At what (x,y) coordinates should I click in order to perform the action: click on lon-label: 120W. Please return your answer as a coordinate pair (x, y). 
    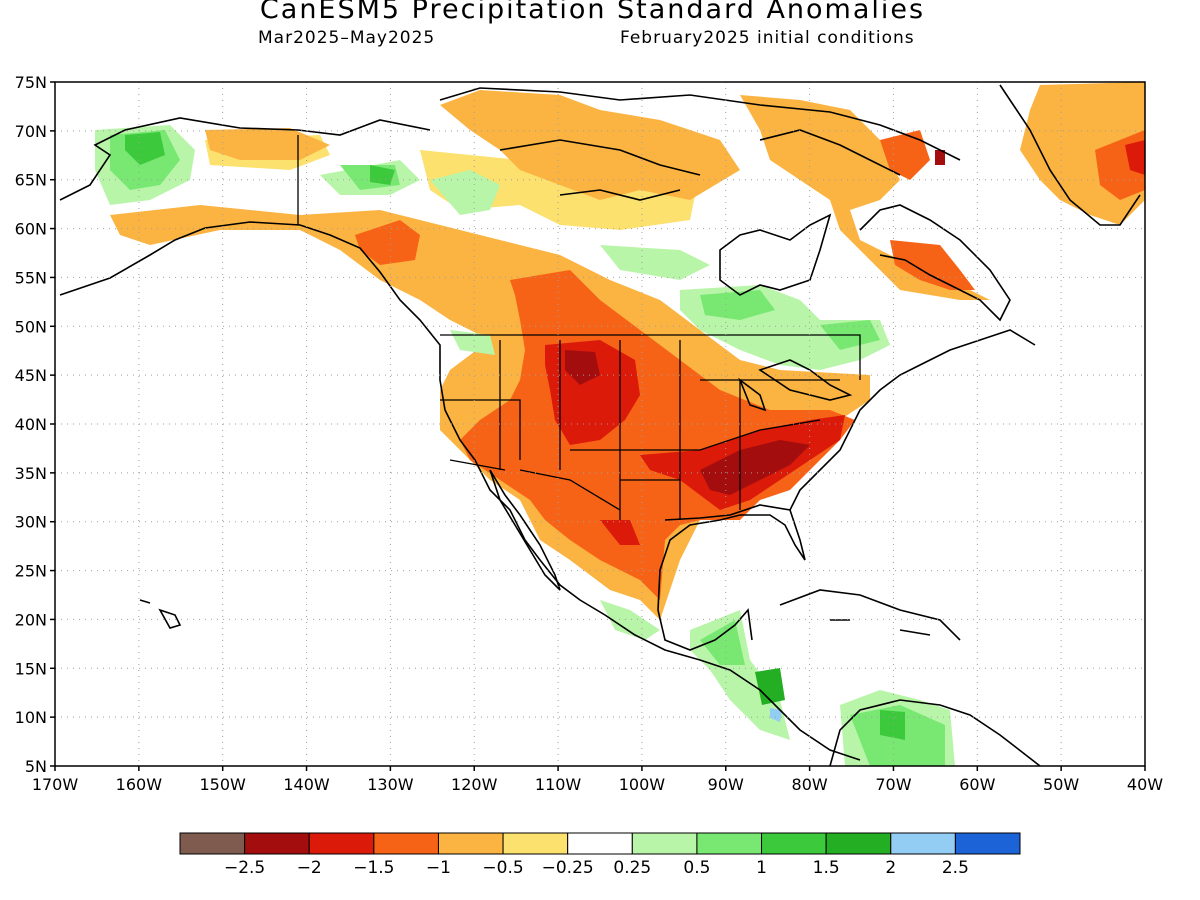
    Looking at the image, I should click on (474, 784).